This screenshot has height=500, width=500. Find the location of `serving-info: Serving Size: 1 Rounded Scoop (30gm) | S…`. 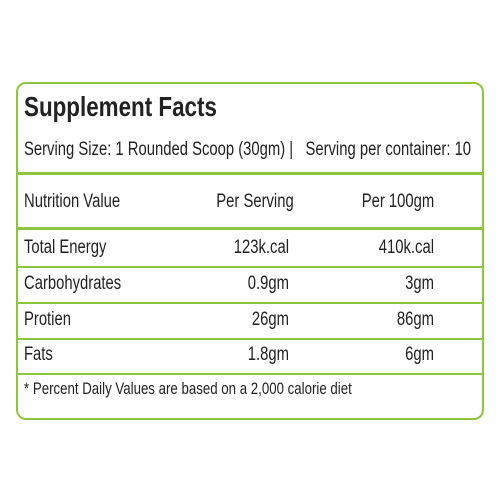

serving-info: Serving Size: 1 Rounded Scoop (30gm) | S… is located at coordinates (248, 149).